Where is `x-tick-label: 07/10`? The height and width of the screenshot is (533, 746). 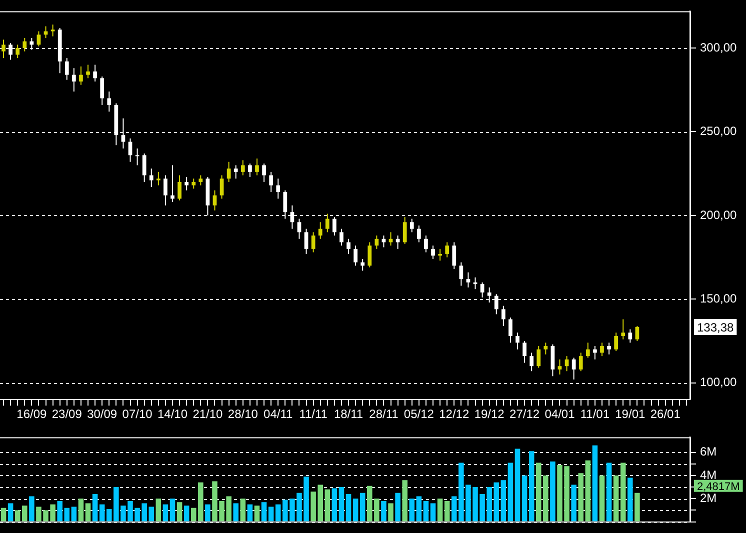 x-tick-label: 07/10 is located at coordinates (137, 414).